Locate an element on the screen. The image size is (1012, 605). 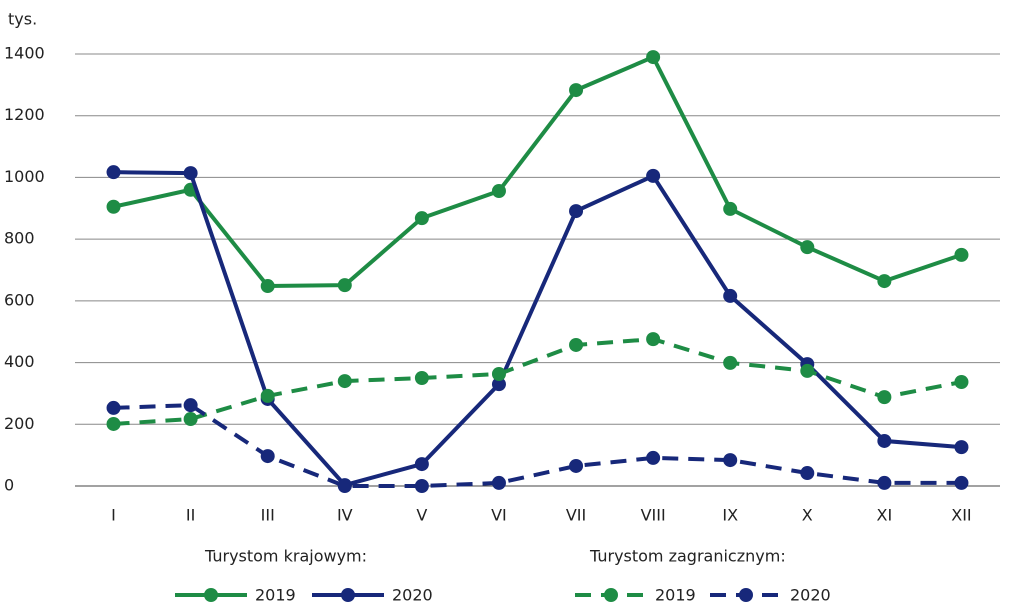
x-tick-label: I is located at coordinates (113, 515).